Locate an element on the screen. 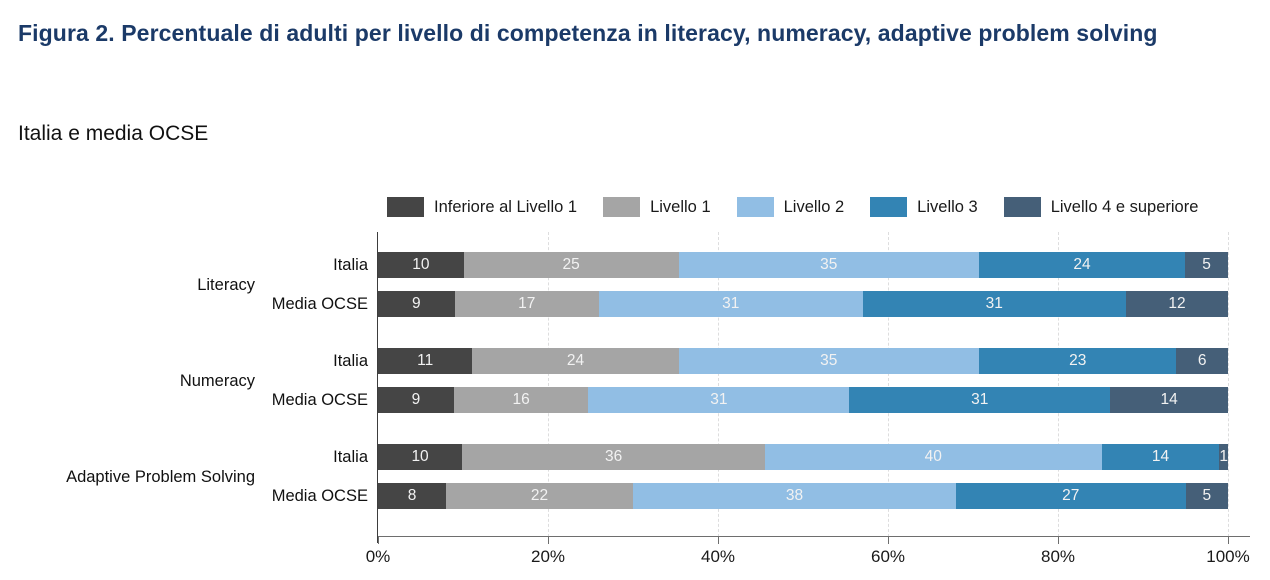 This screenshot has height=580, width=1270. value-label: 11 is located at coordinates (425, 360).